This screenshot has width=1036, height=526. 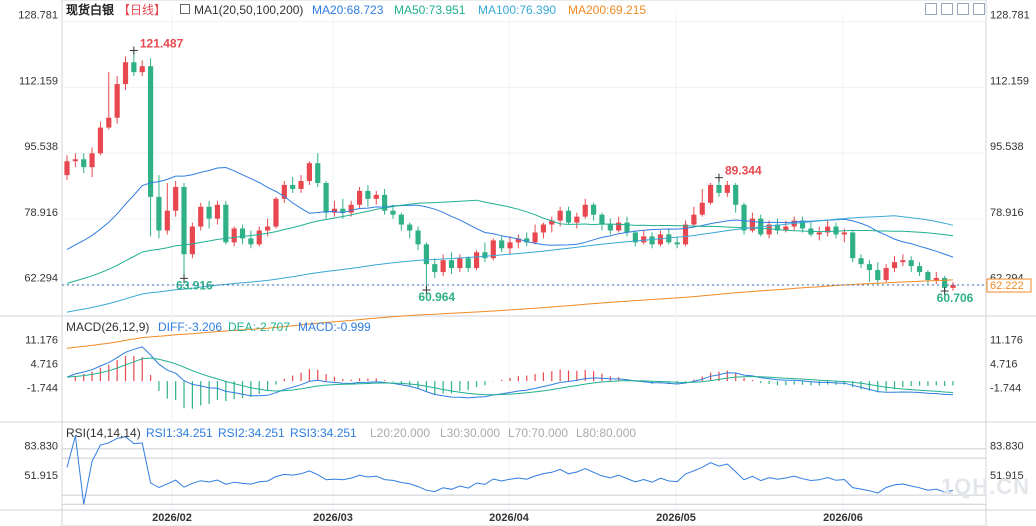 I want to click on low-label: 63.916, so click(x=194, y=285).